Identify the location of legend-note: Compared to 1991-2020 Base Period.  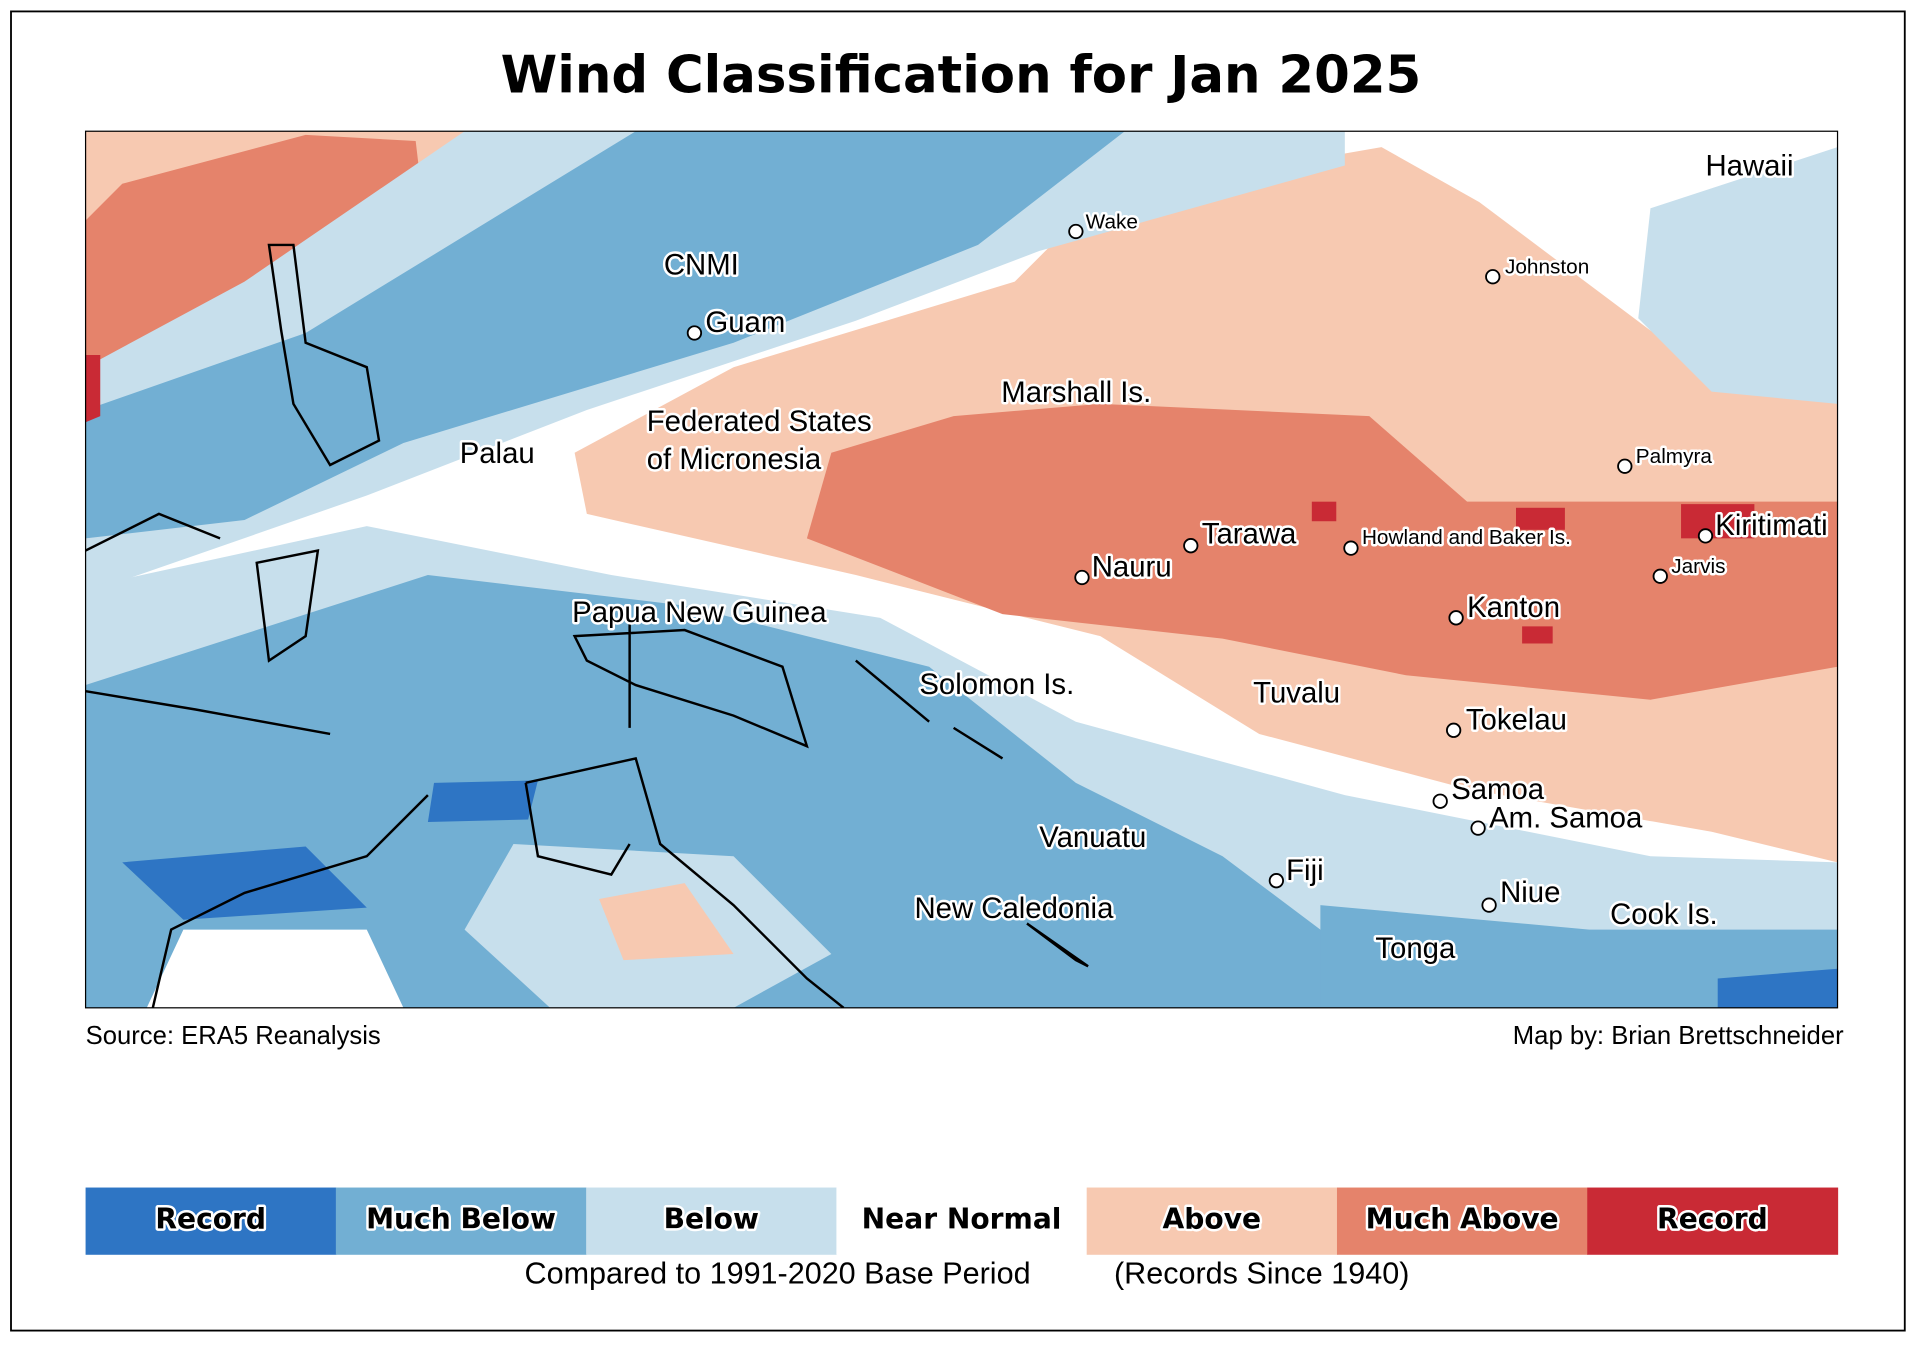
(778, 1274).